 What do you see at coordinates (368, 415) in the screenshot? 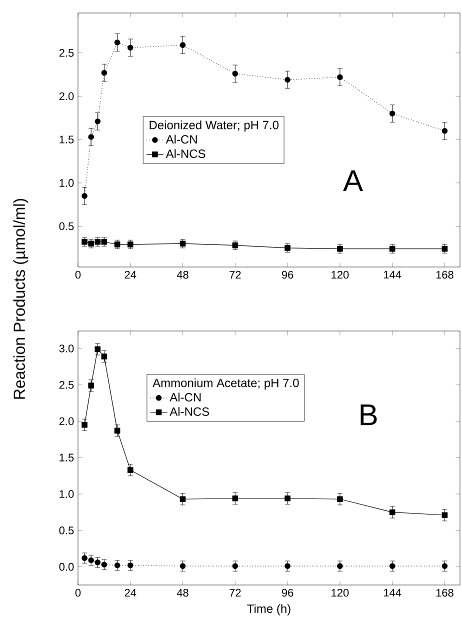
I see `annotation: B` at bounding box center [368, 415].